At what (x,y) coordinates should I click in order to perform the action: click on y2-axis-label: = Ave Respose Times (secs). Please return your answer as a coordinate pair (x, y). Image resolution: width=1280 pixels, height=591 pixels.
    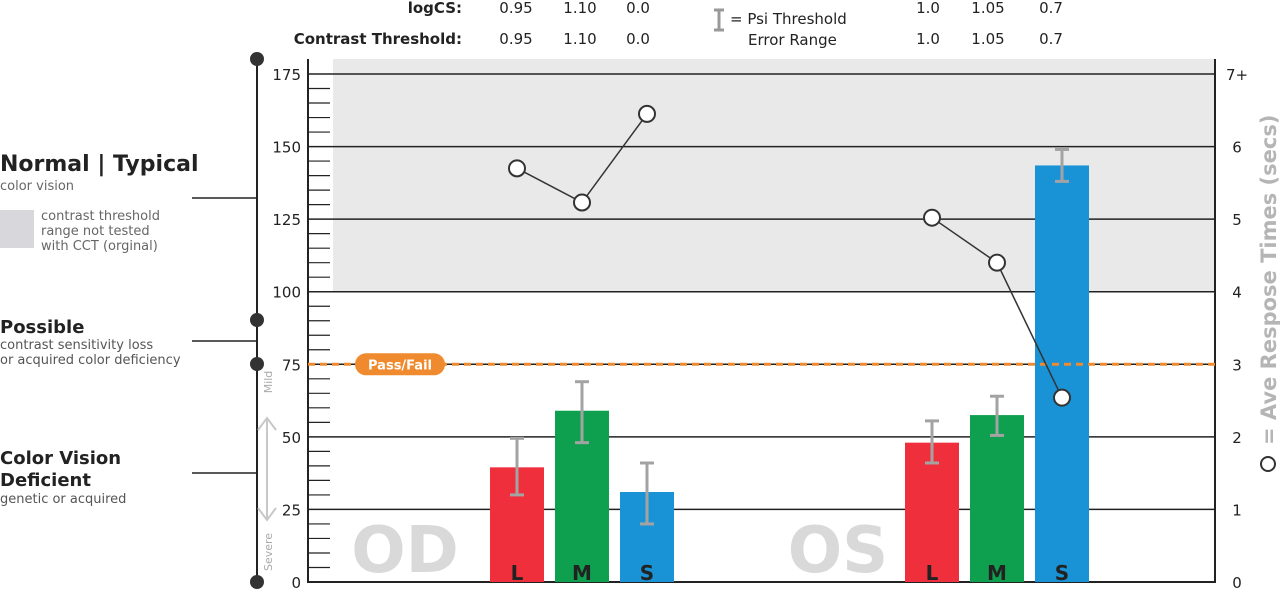
    Looking at the image, I should click on (1268, 293).